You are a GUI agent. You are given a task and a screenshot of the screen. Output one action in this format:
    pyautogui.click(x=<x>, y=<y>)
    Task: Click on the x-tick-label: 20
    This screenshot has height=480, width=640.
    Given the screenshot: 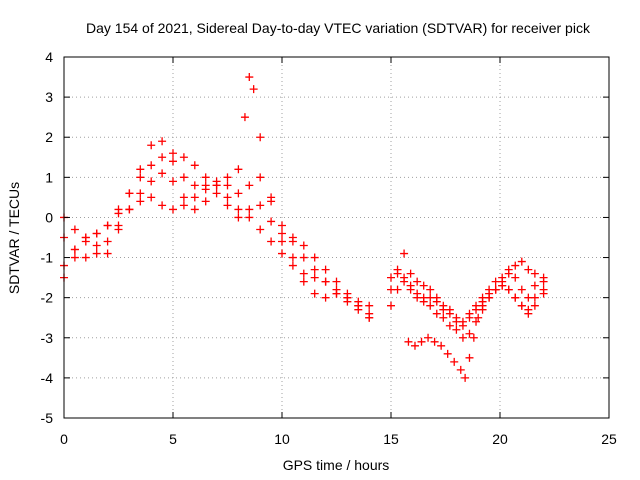 What is the action you would take?
    pyautogui.click(x=500, y=439)
    